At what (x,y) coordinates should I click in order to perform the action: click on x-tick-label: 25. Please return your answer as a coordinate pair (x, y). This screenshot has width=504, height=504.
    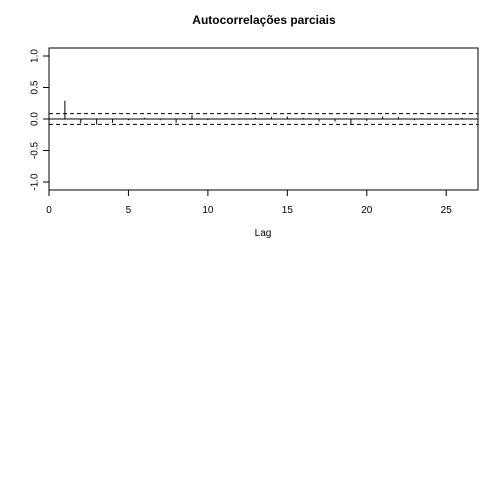
    Looking at the image, I should click on (447, 210).